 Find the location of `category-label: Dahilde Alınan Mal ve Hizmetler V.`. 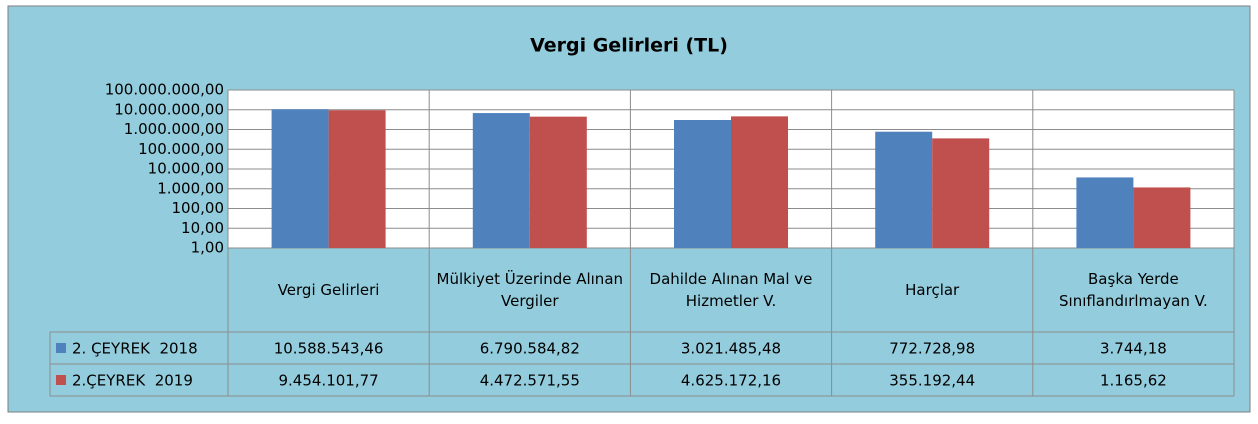

category-label: Dahilde Alınan Mal ve Hizmetler V. is located at coordinates (731, 290).